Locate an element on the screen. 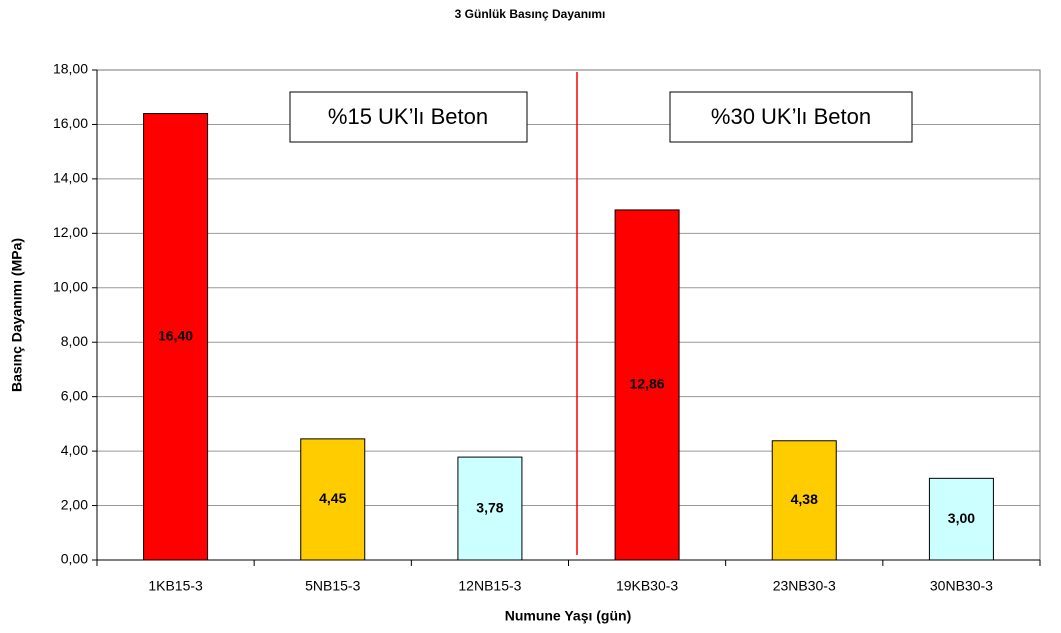  y-tick-label: 8,00 is located at coordinates (74, 341).